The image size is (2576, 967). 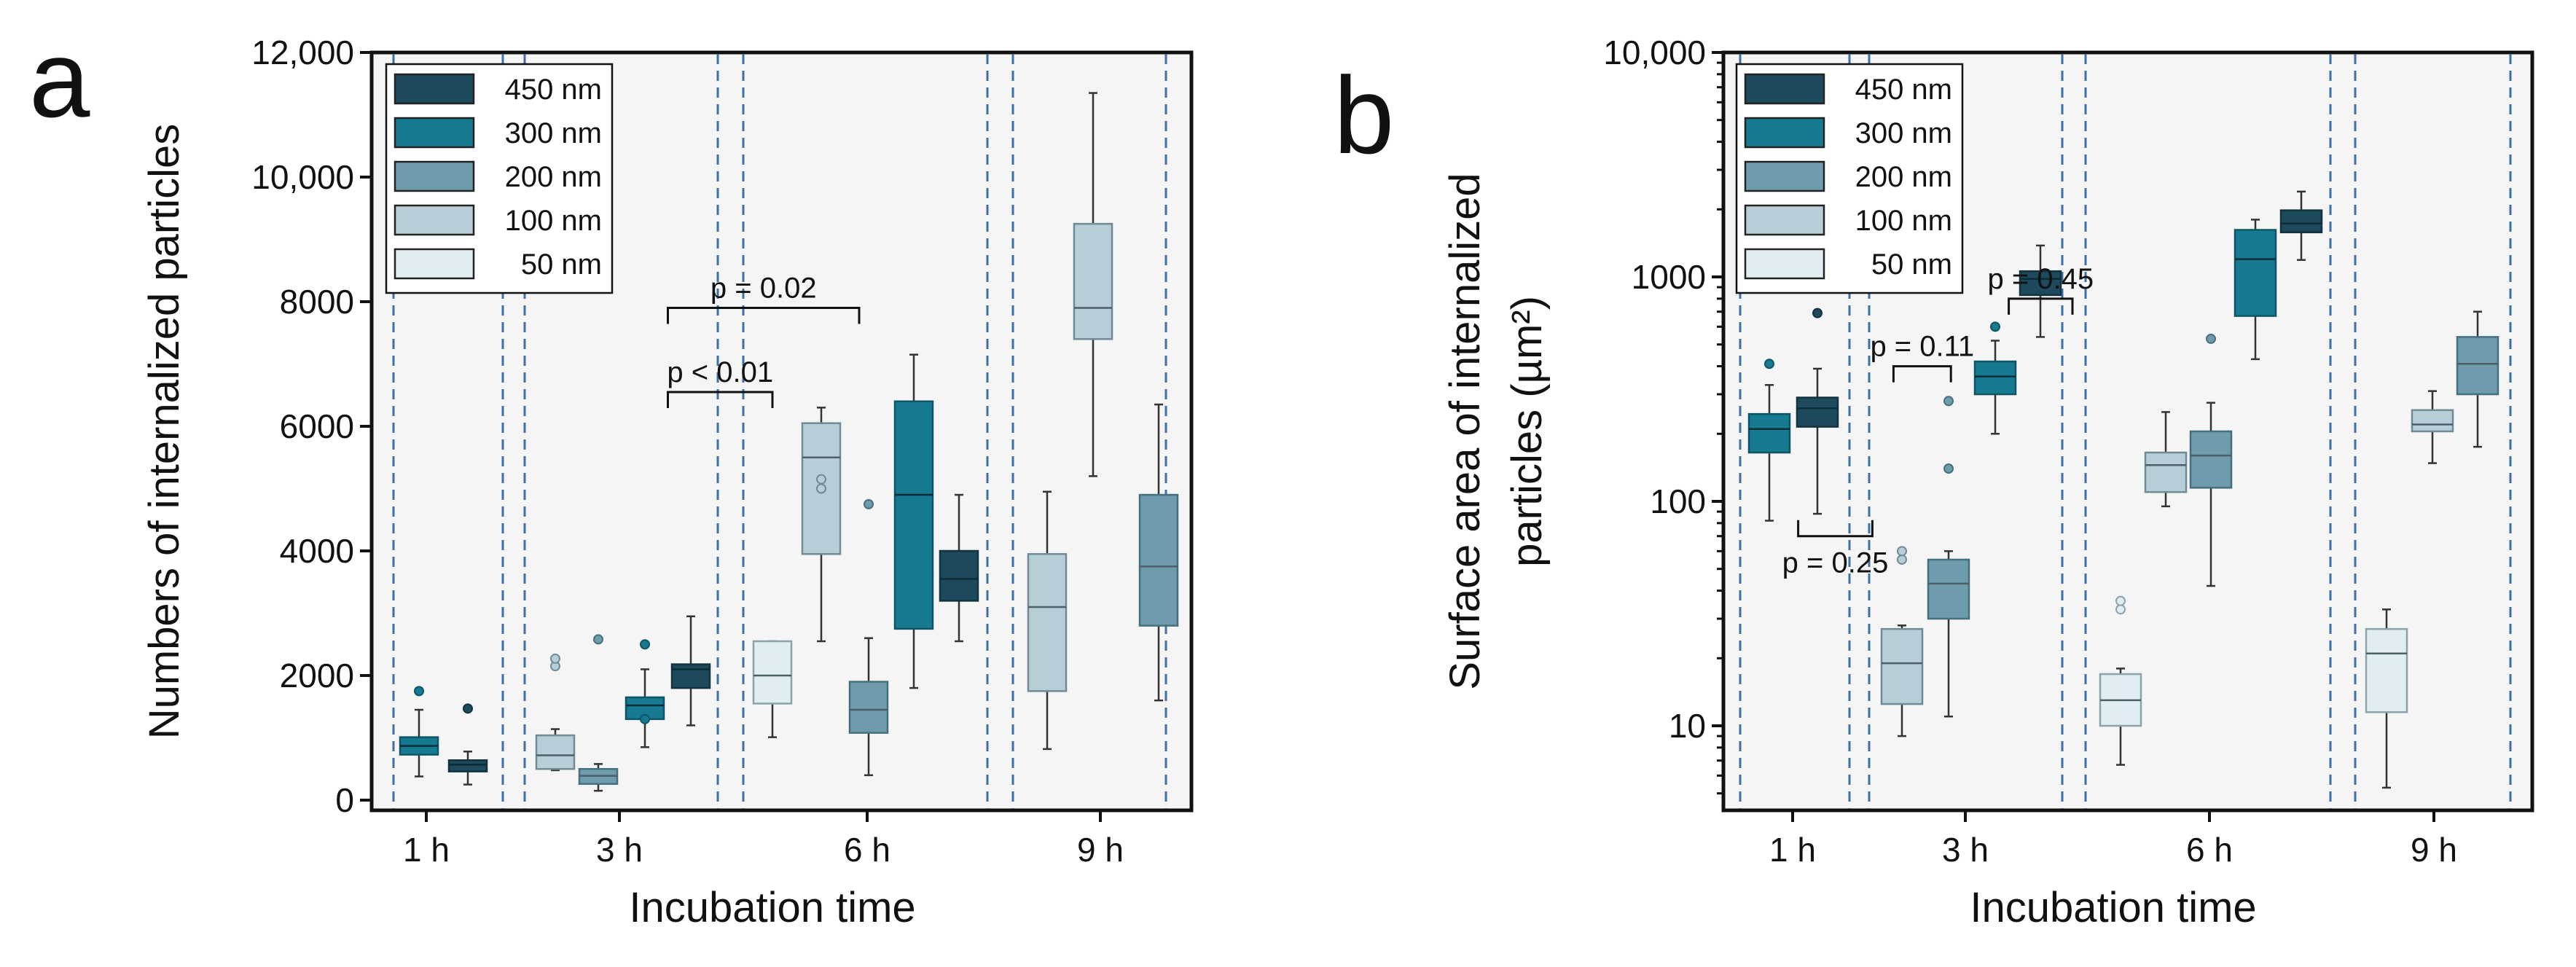 I want to click on panel-a-x-axis-title: Incubation time, so click(x=772, y=907).